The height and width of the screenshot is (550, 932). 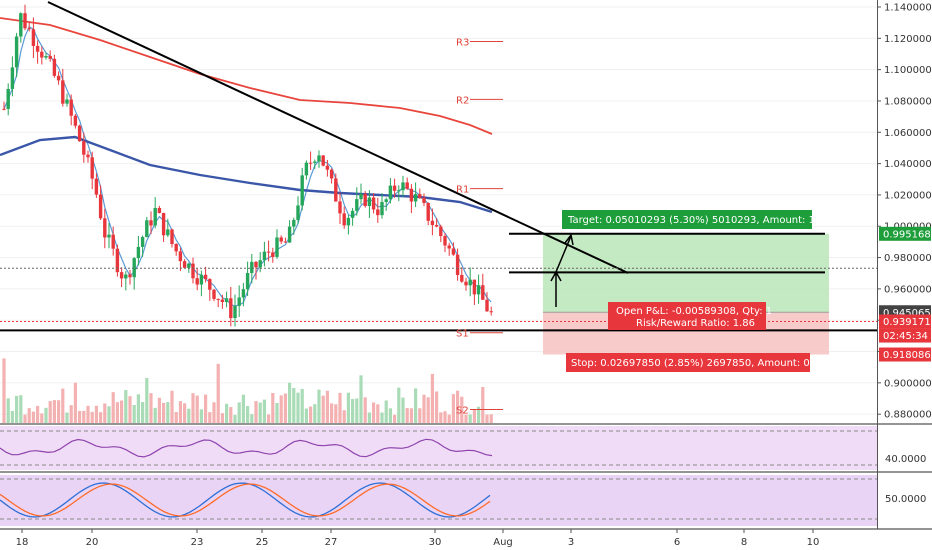 I want to click on risk-reward-label: Risk/Reward Ratio: 1.86, so click(x=695, y=323).